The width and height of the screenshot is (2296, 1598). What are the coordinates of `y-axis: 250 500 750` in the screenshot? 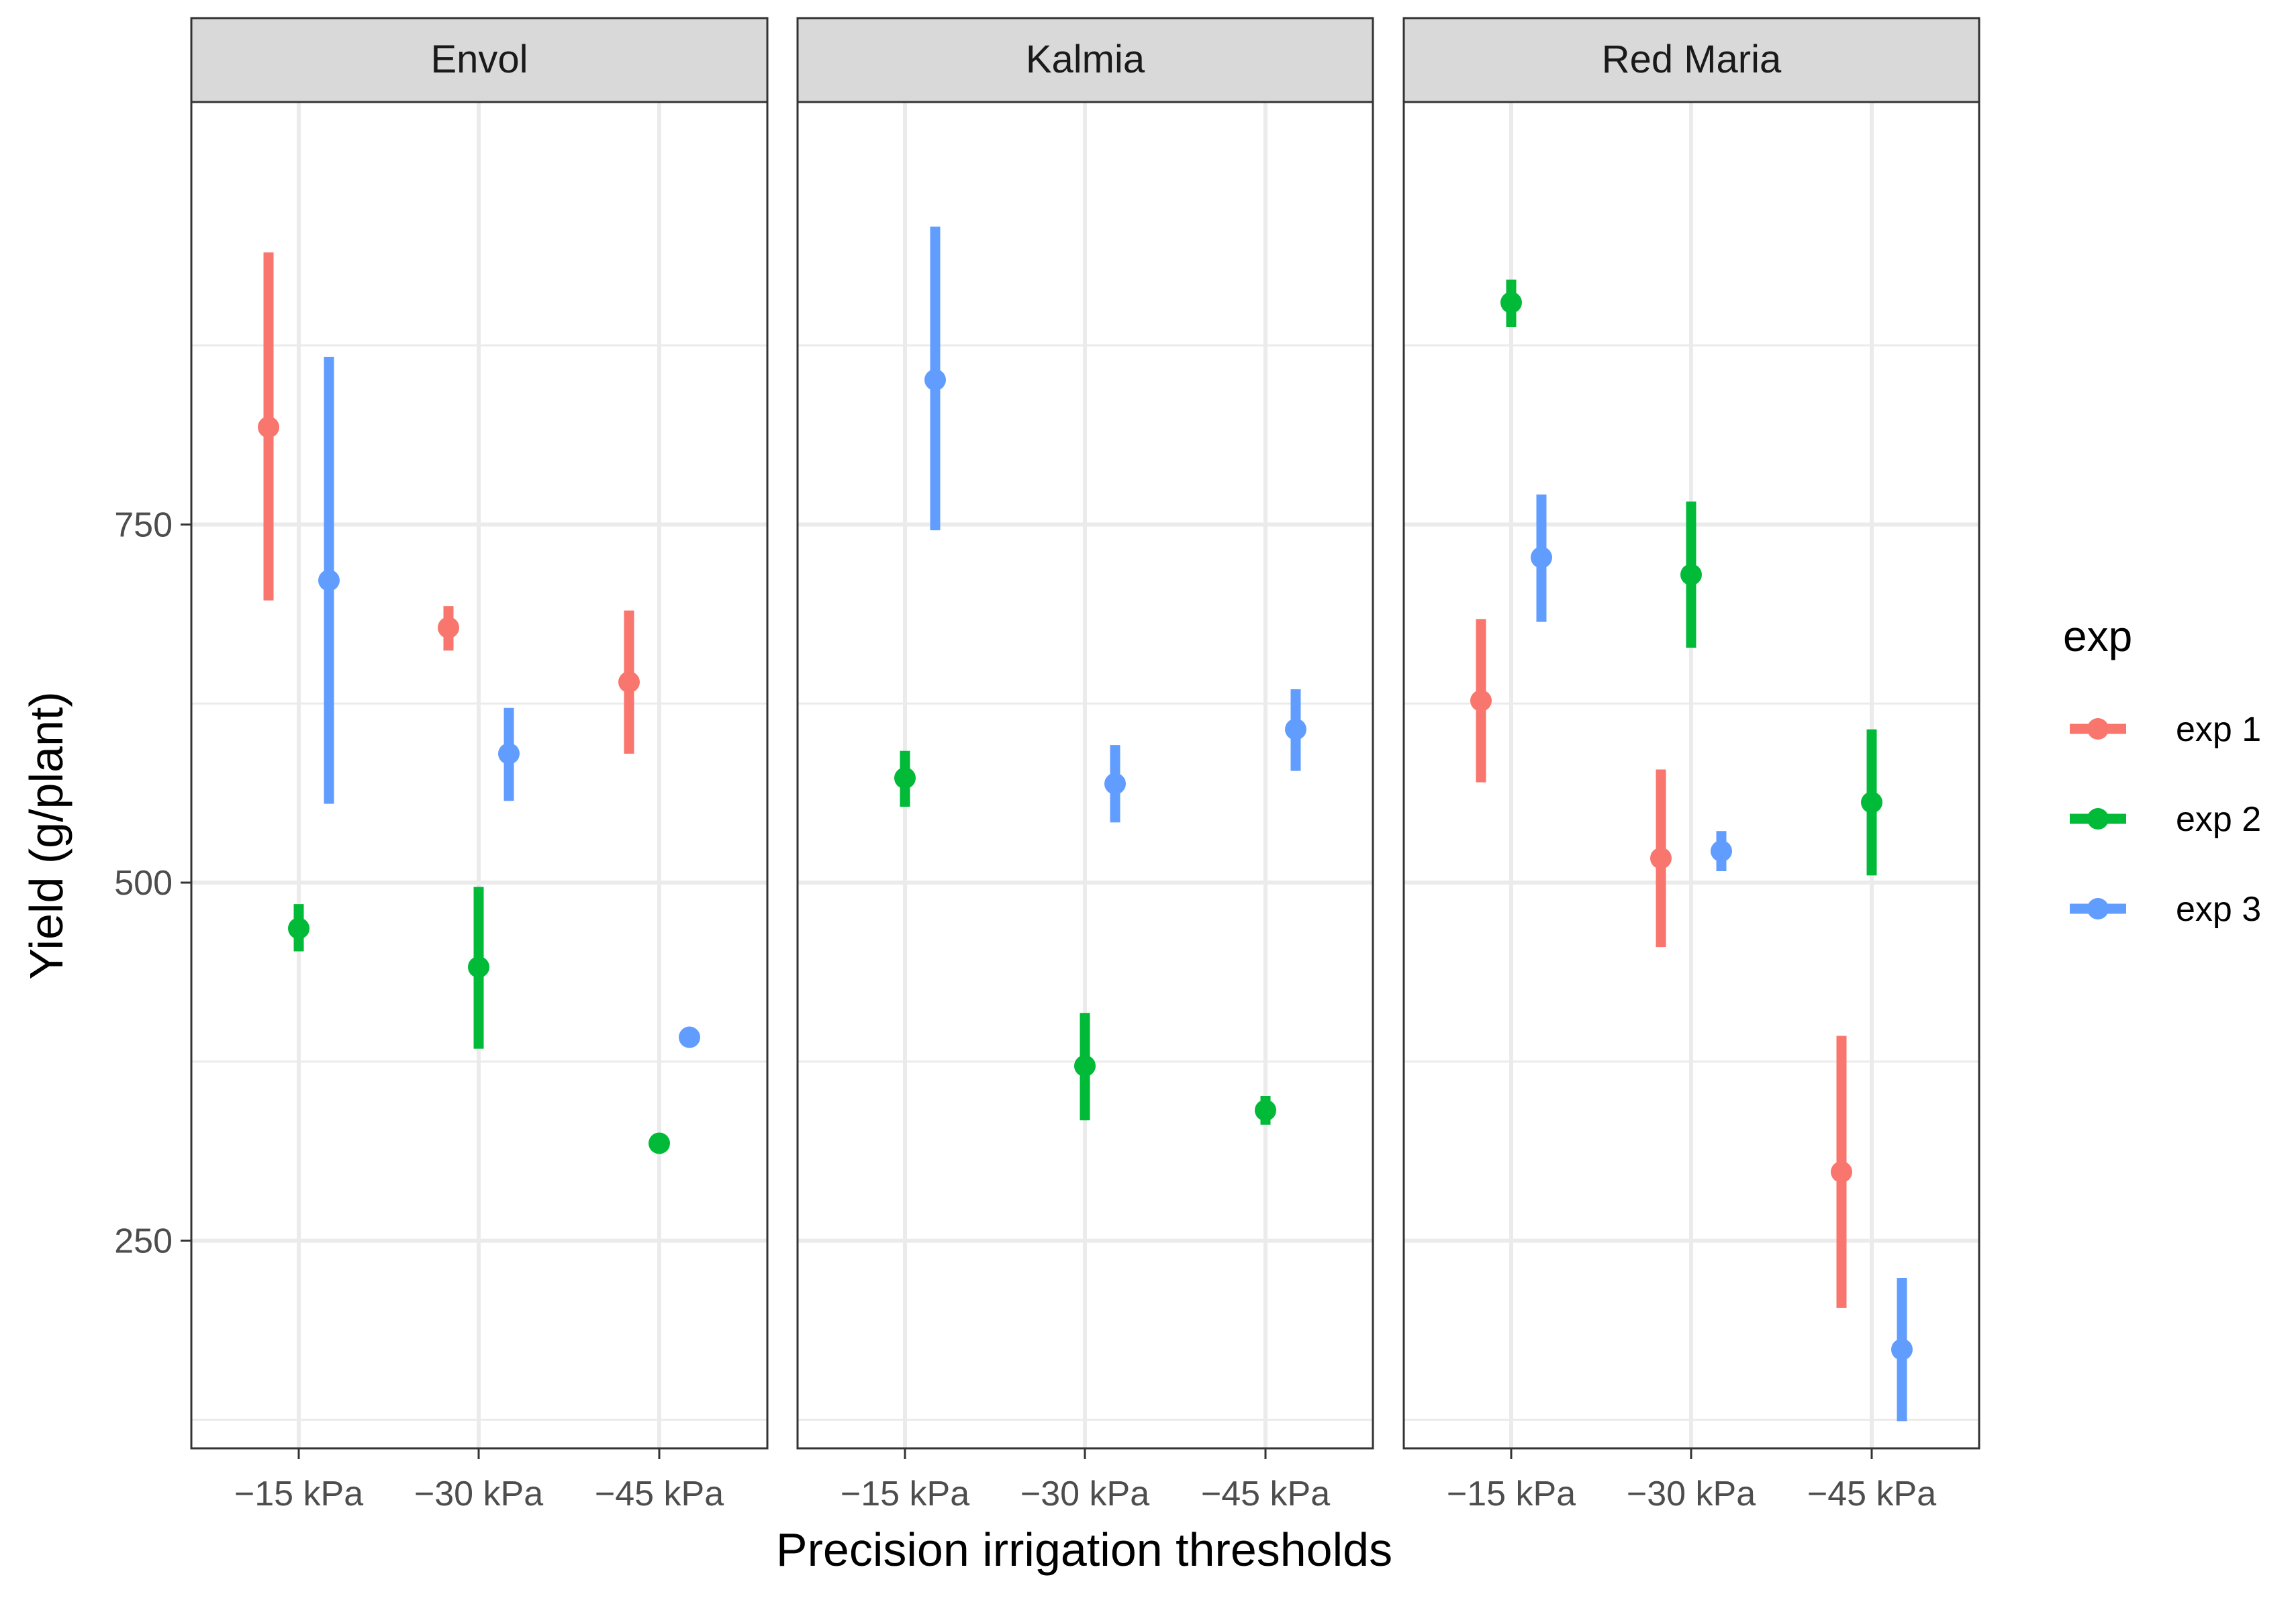 It's located at (153, 883).